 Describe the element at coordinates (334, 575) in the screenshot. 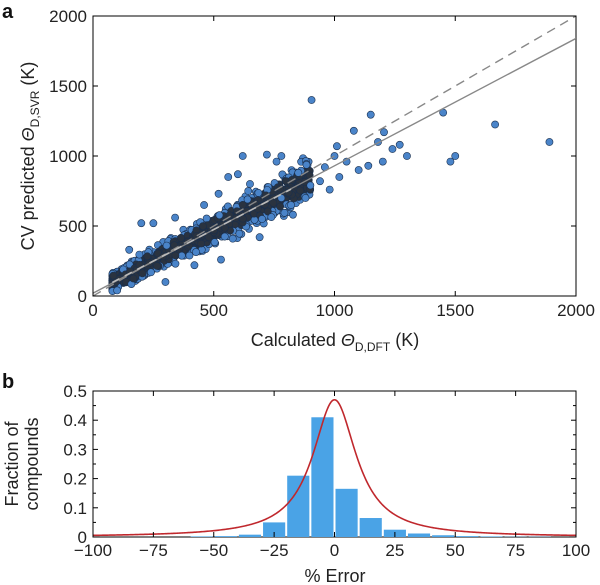

I see `panel-b-x-axis-title: % Error` at that location.